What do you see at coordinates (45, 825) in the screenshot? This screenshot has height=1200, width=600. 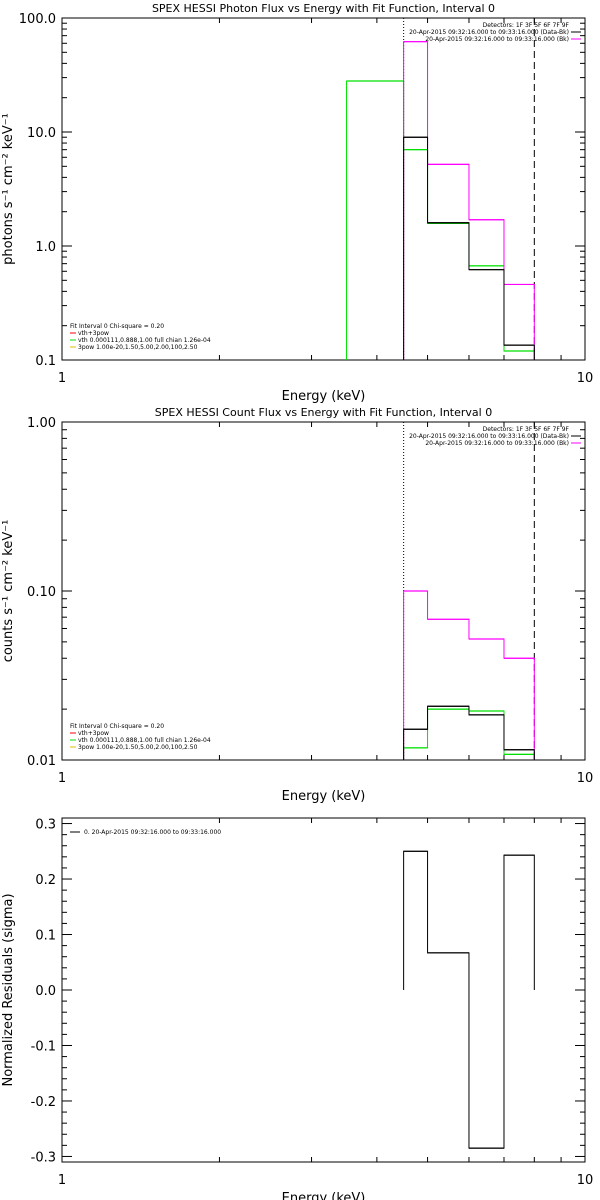 I see `resid-y-tick-label: 0.3` at bounding box center [45, 825].